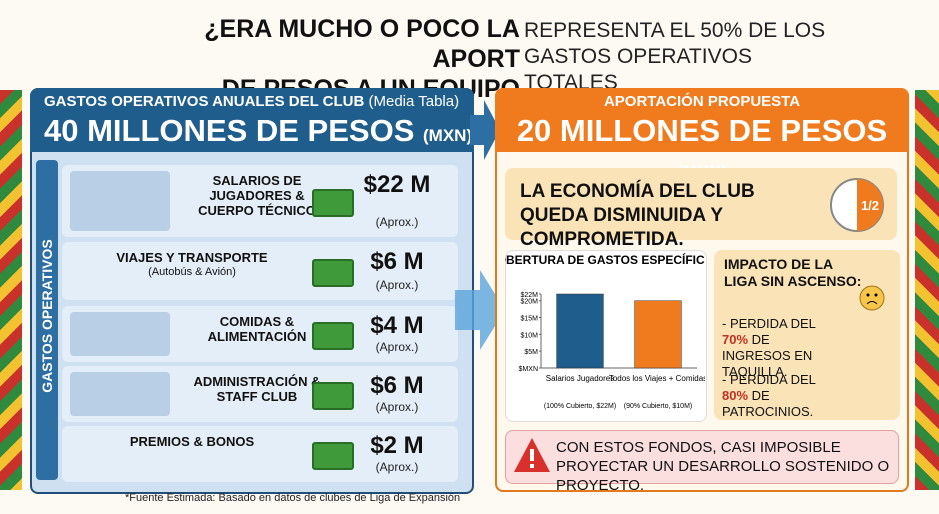 The image size is (939, 514). What do you see at coordinates (529, 335) in the screenshot?
I see `y-tick-label: $10M` at bounding box center [529, 335].